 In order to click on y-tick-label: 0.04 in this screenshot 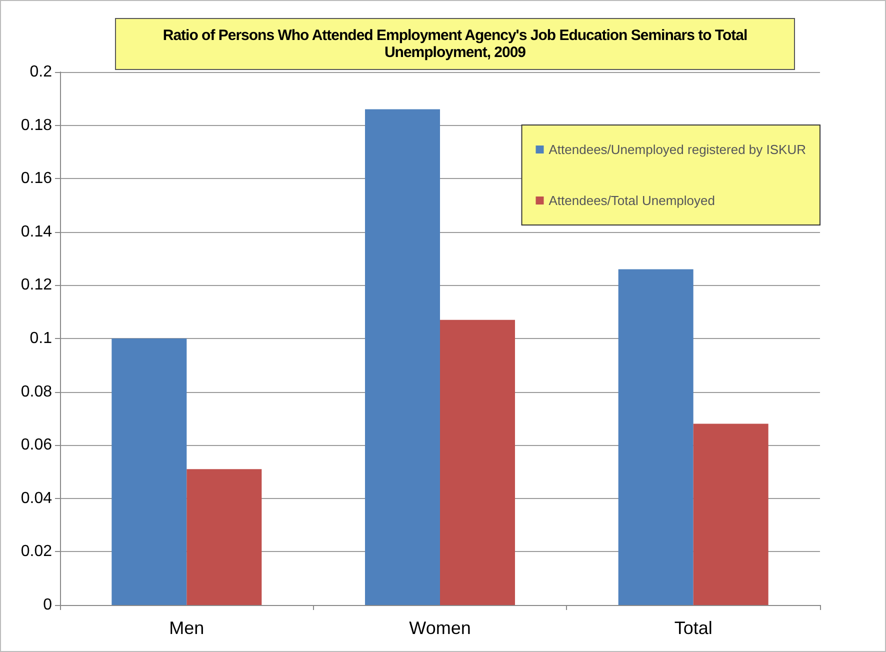, I will do `click(36, 498)`.